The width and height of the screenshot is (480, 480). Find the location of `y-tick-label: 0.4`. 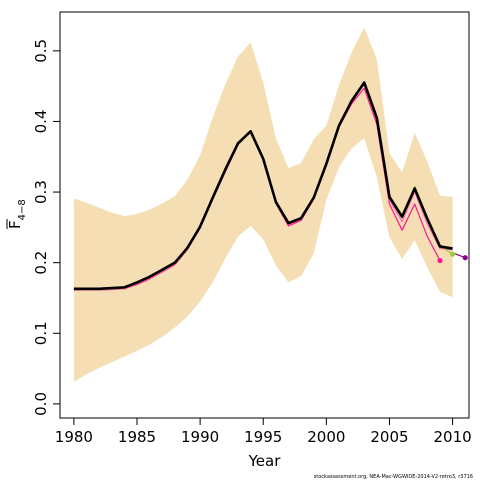

y-tick-label: 0.4 is located at coordinates (41, 122).